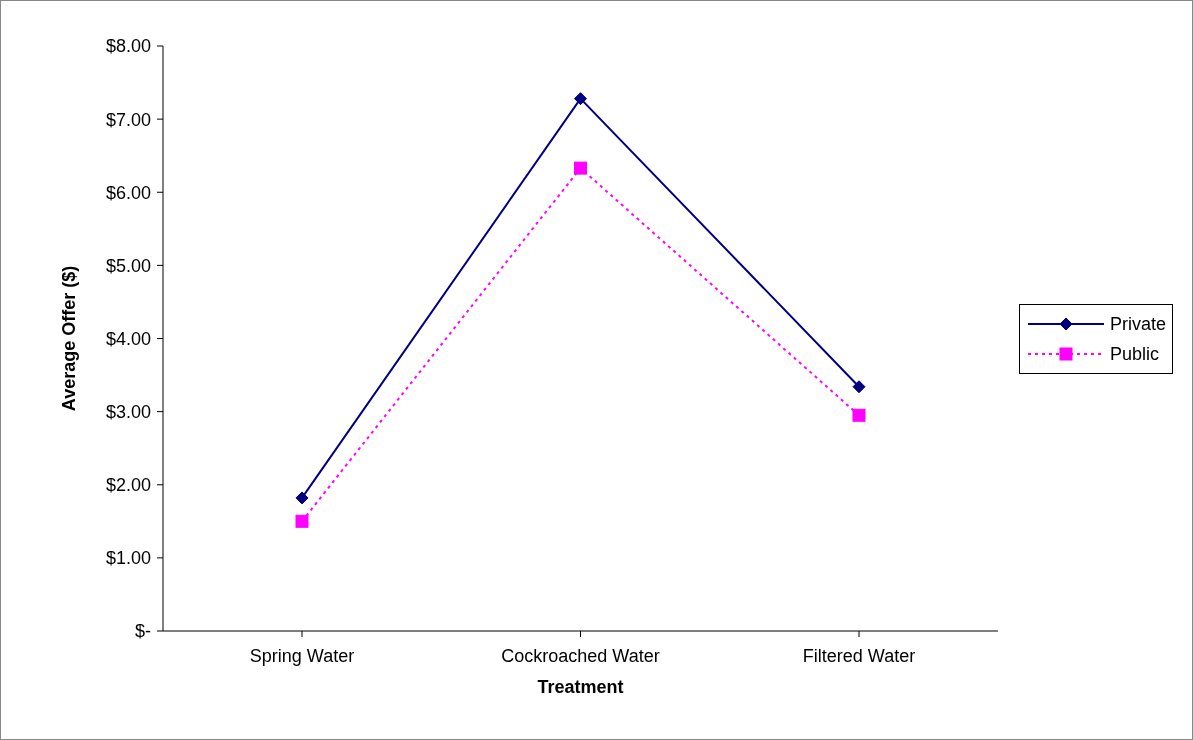 The width and height of the screenshot is (1193, 740). Describe the element at coordinates (128, 265) in the screenshot. I see `y-tick-label: $5.00` at that location.